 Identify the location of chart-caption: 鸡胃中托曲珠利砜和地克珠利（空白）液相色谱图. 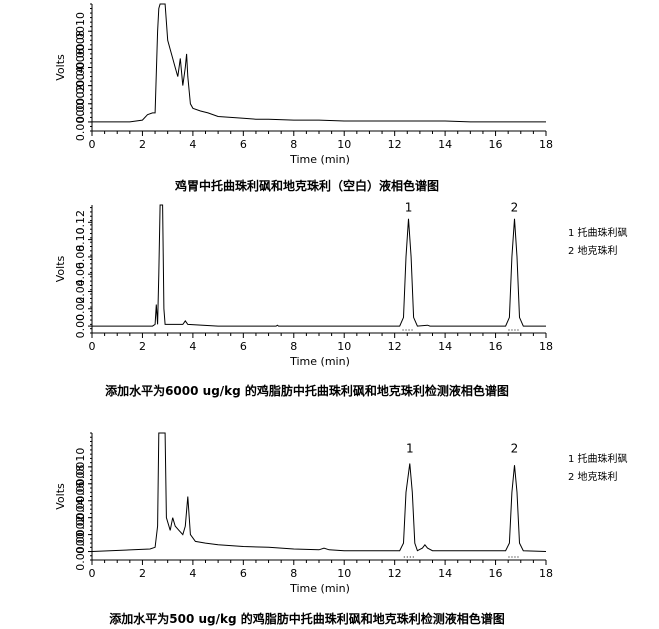
(306, 185).